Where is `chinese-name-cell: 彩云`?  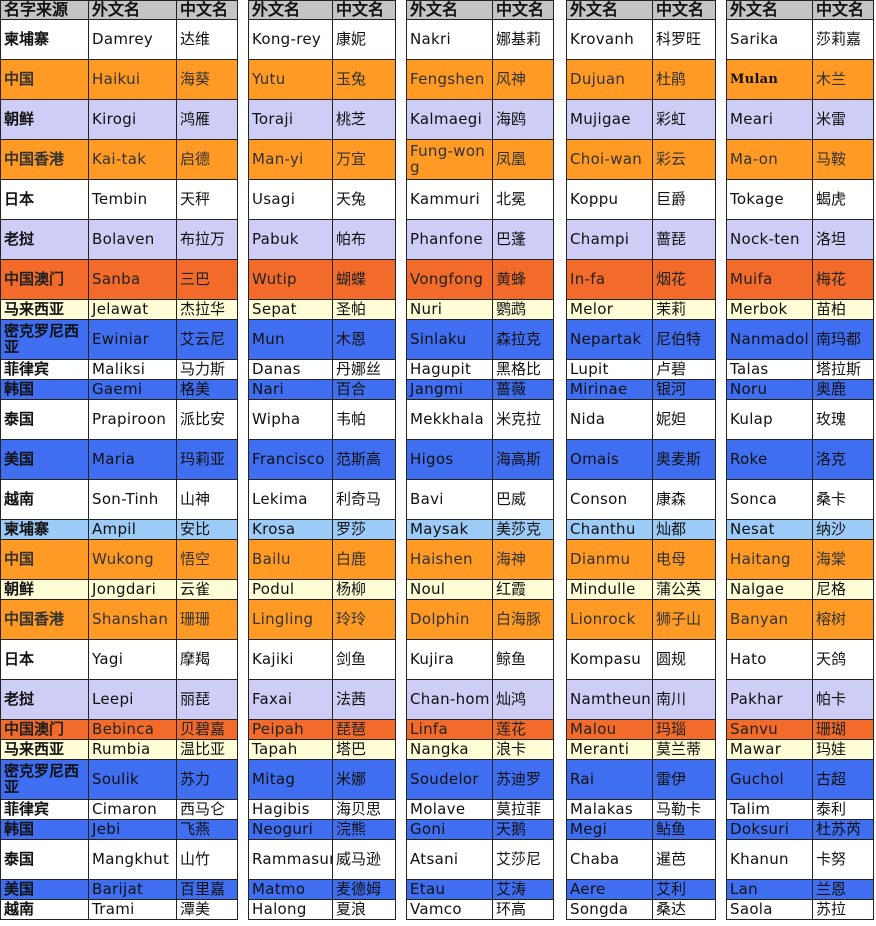 chinese-name-cell: 彩云 is located at coordinates (684, 160).